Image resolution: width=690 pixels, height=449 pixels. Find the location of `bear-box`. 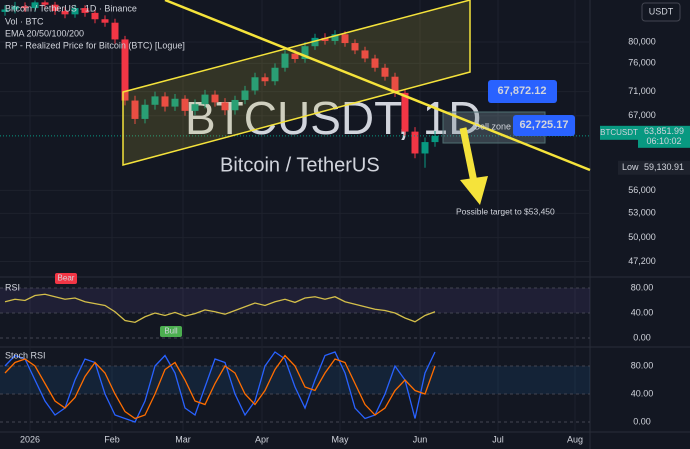

bear-box is located at coordinates (66, 278).